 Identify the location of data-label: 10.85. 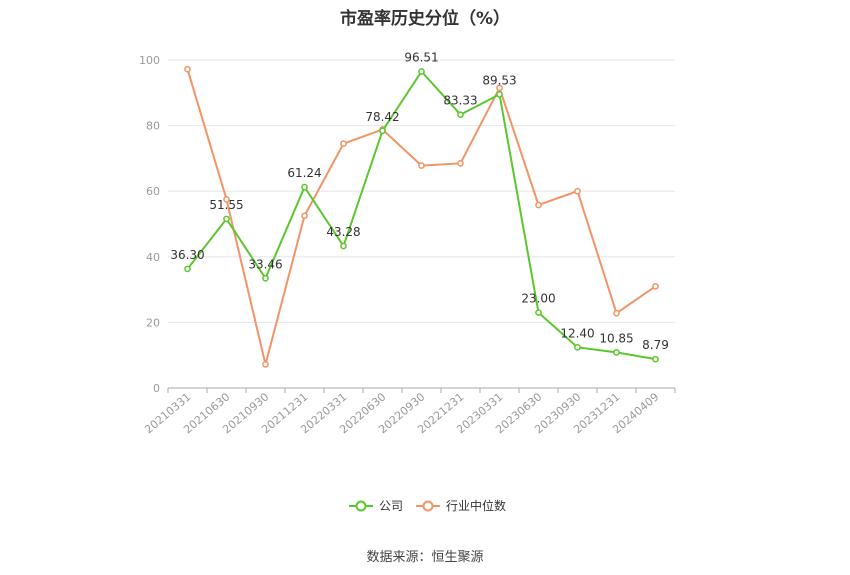
(616, 338).